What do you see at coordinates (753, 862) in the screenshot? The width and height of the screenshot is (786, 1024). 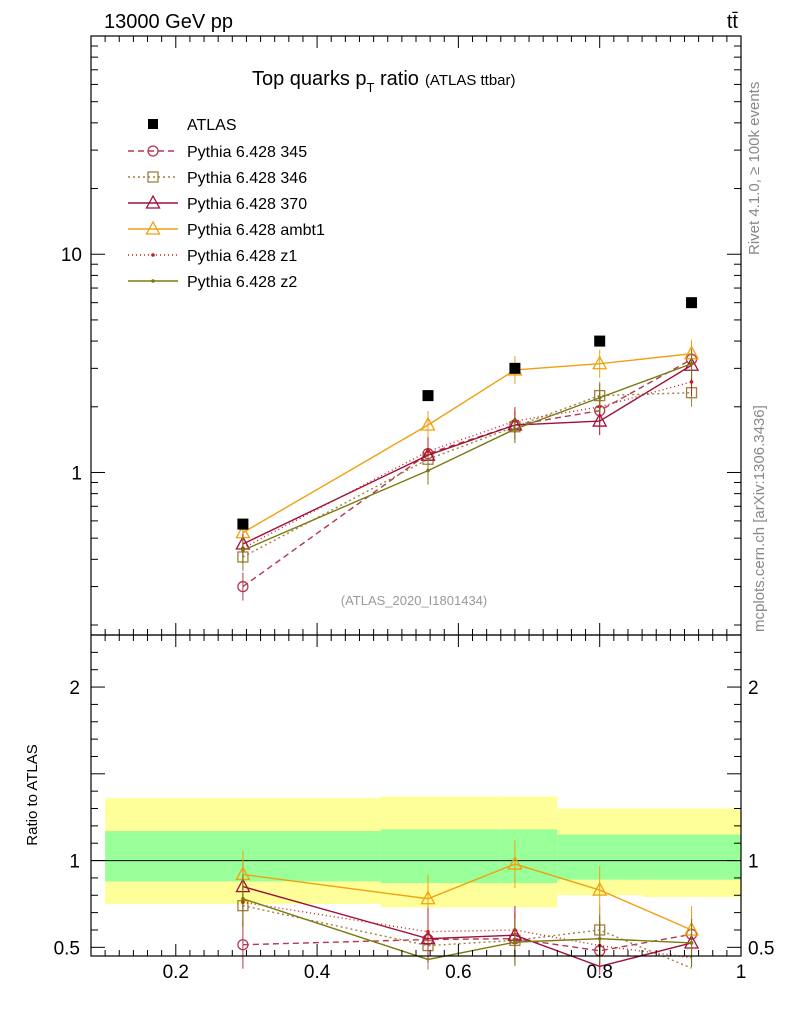 I see `ratio-y-tick-label-right: 1` at bounding box center [753, 862].